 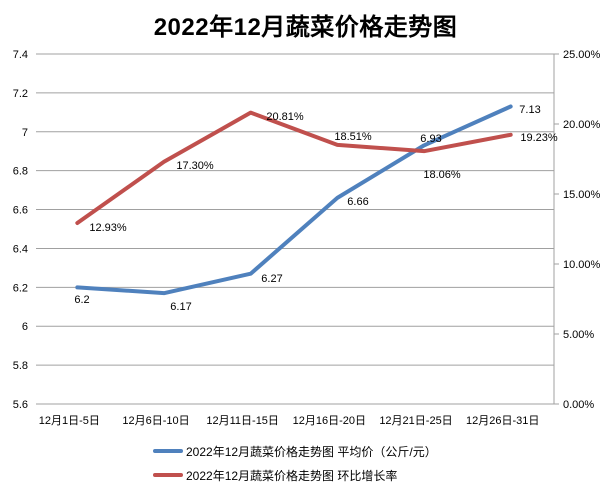 What do you see at coordinates (25, 133) in the screenshot?
I see `y-axis-left-tick-label: 7` at bounding box center [25, 133].